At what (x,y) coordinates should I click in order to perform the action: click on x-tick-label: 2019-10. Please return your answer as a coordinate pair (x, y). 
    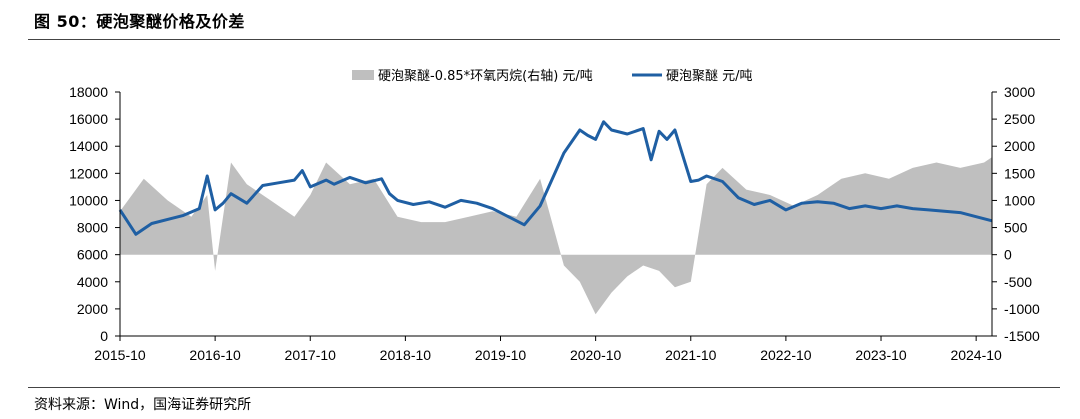
    Looking at the image, I should click on (501, 355).